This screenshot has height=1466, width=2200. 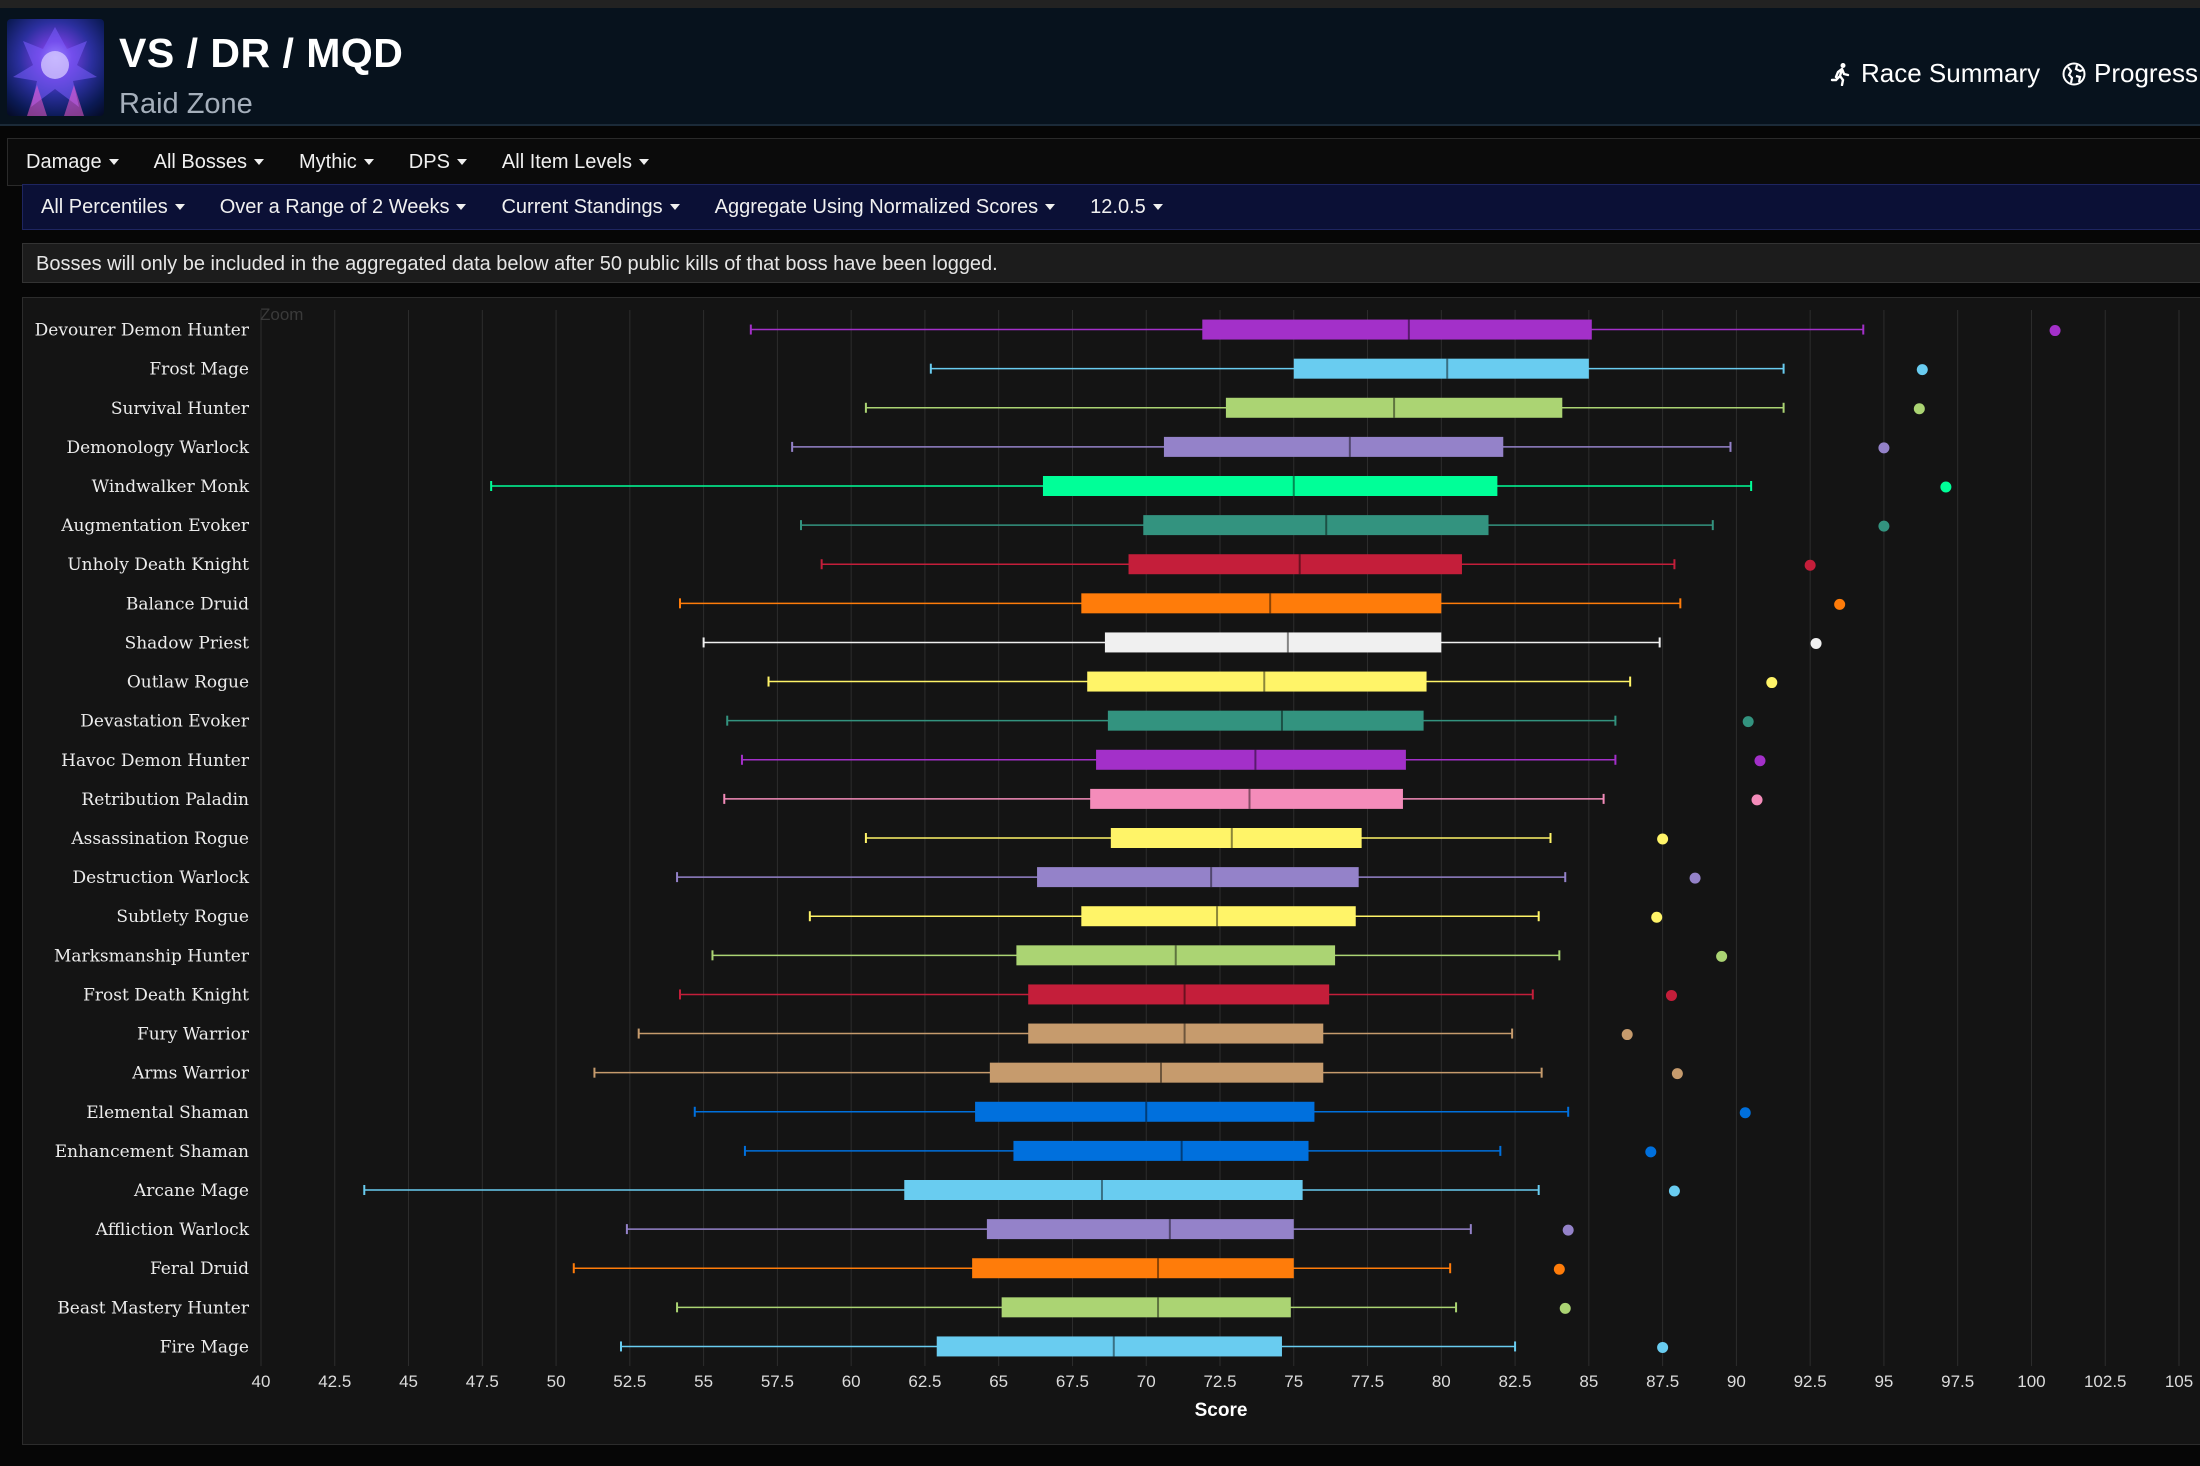 What do you see at coordinates (113, 207) in the screenshot?
I see `percentile-dropdown: All Percentiles` at bounding box center [113, 207].